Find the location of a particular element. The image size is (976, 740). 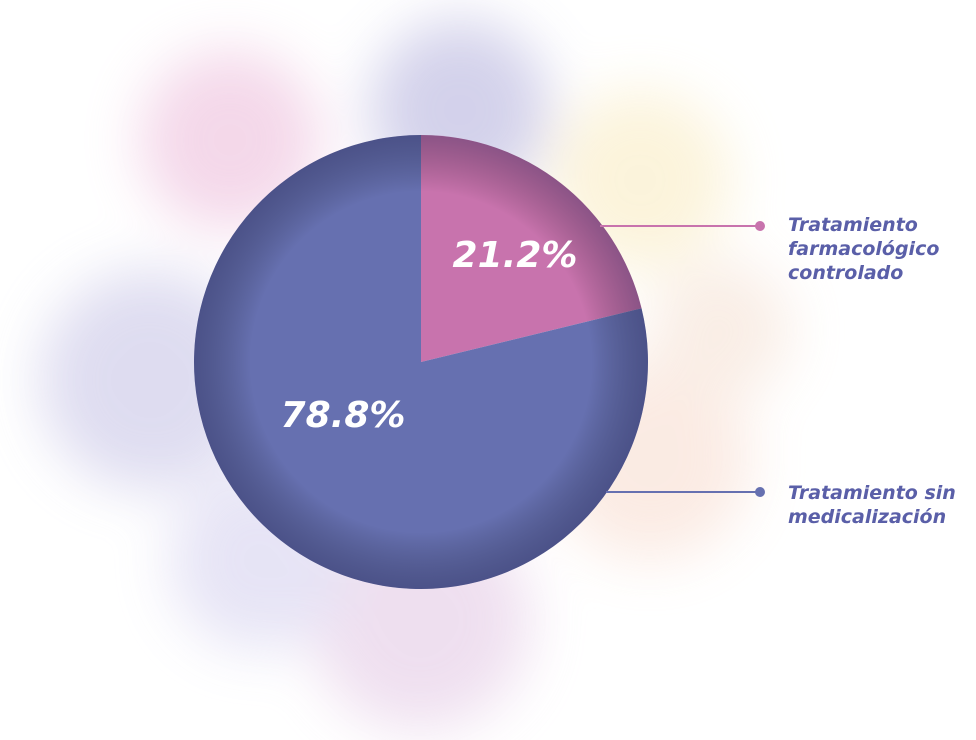

value-label: 21.2% is located at coordinates (515, 255).